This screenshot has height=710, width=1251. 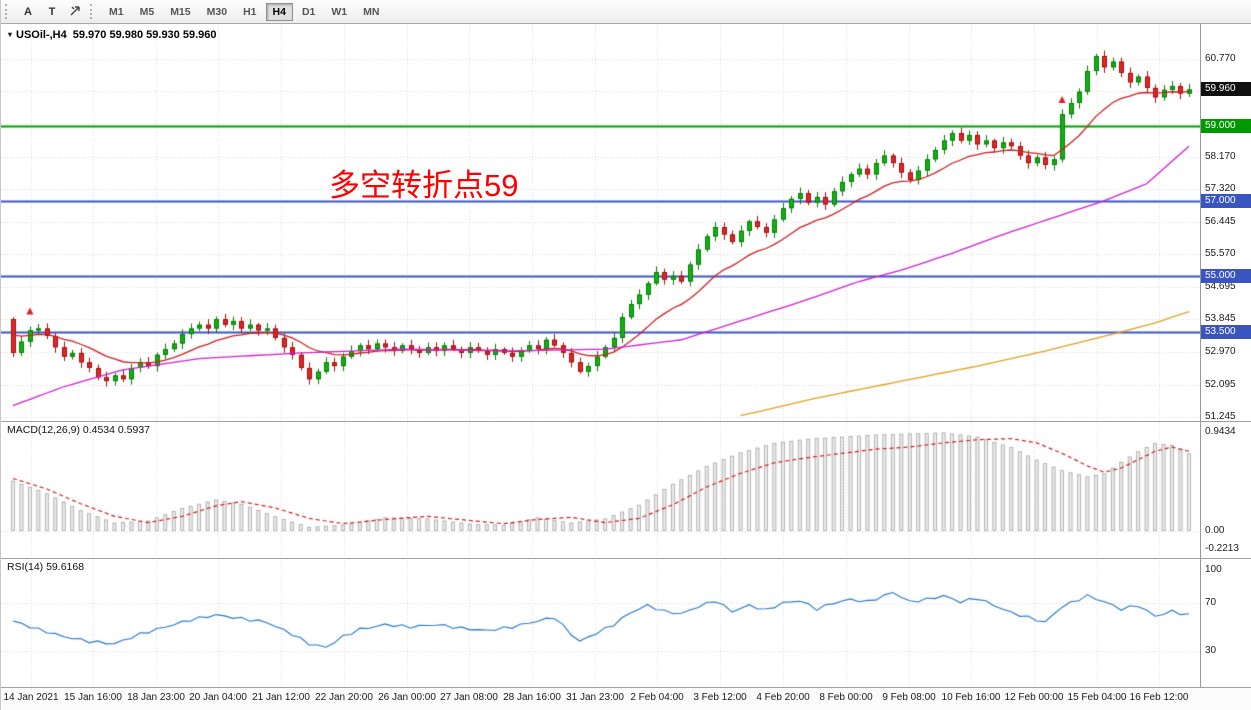 What do you see at coordinates (971, 697) in the screenshot?
I see `time-axis-label: 10 Feb 16:00` at bounding box center [971, 697].